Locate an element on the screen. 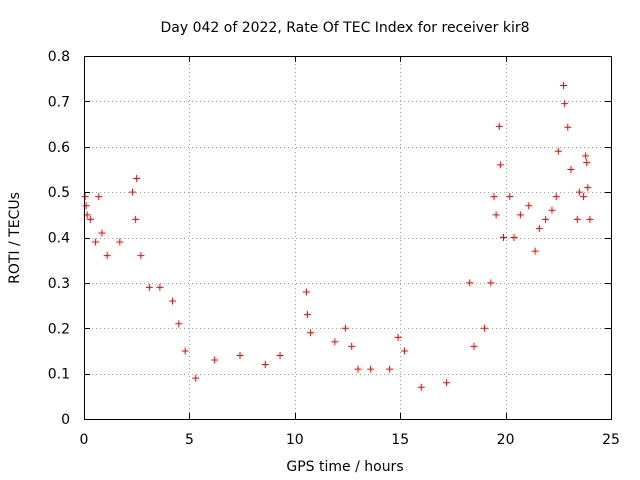 The width and height of the screenshot is (640, 480). x-tick-label: 10 is located at coordinates (295, 440).